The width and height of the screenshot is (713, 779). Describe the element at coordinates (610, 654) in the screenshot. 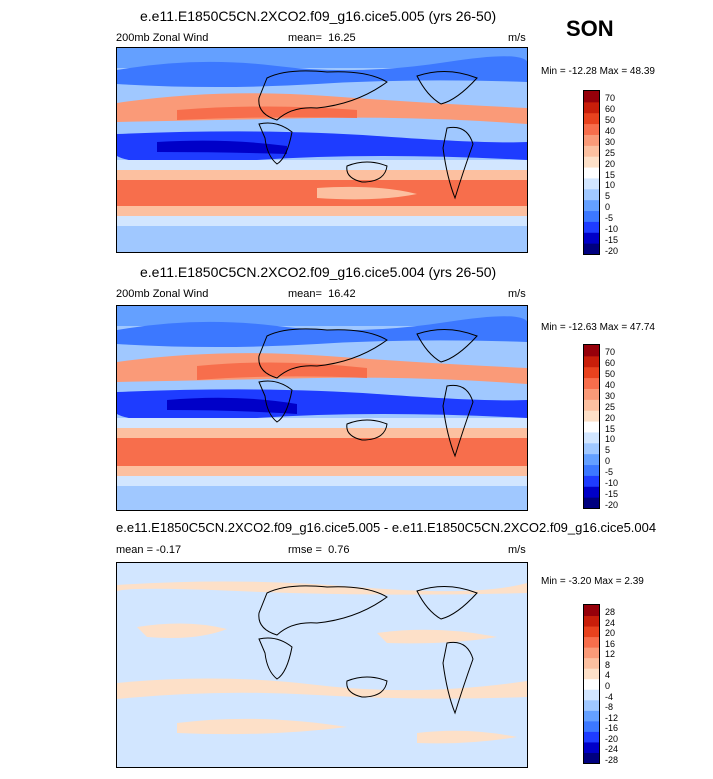

I see `colorbar-tick-label: 12` at that location.